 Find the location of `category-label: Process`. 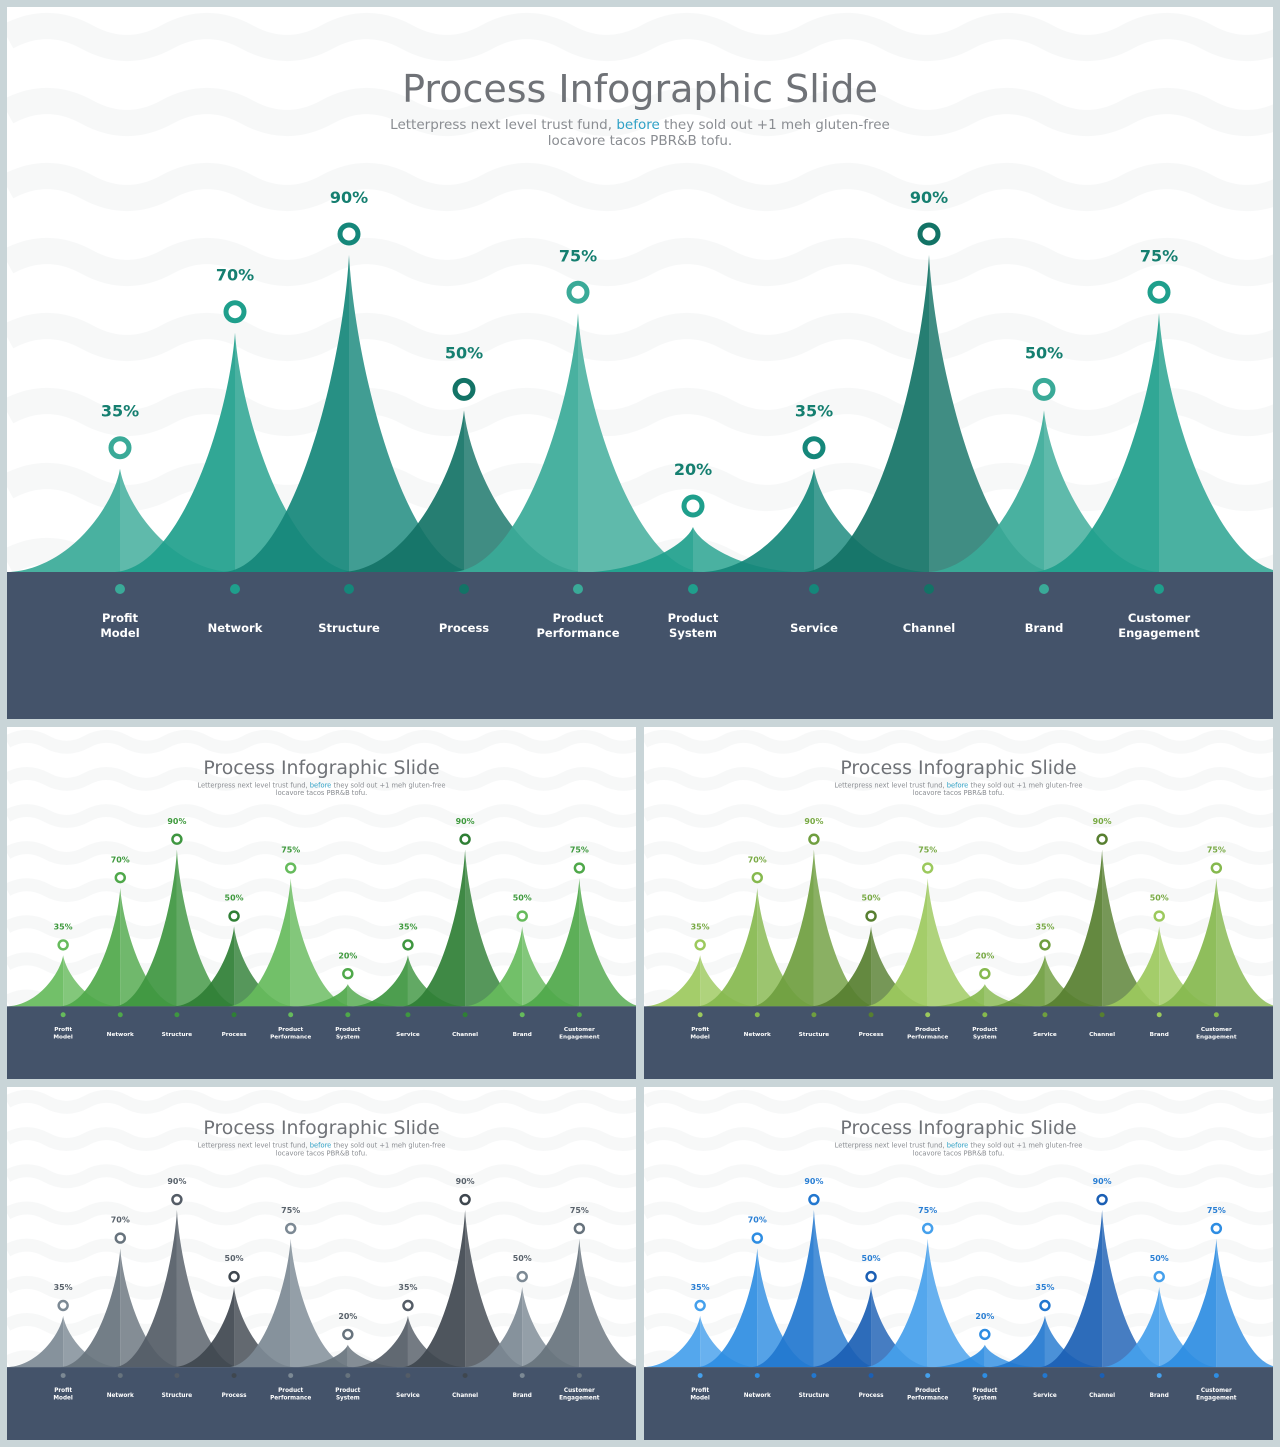

category-label: Process is located at coordinates (872, 1396).